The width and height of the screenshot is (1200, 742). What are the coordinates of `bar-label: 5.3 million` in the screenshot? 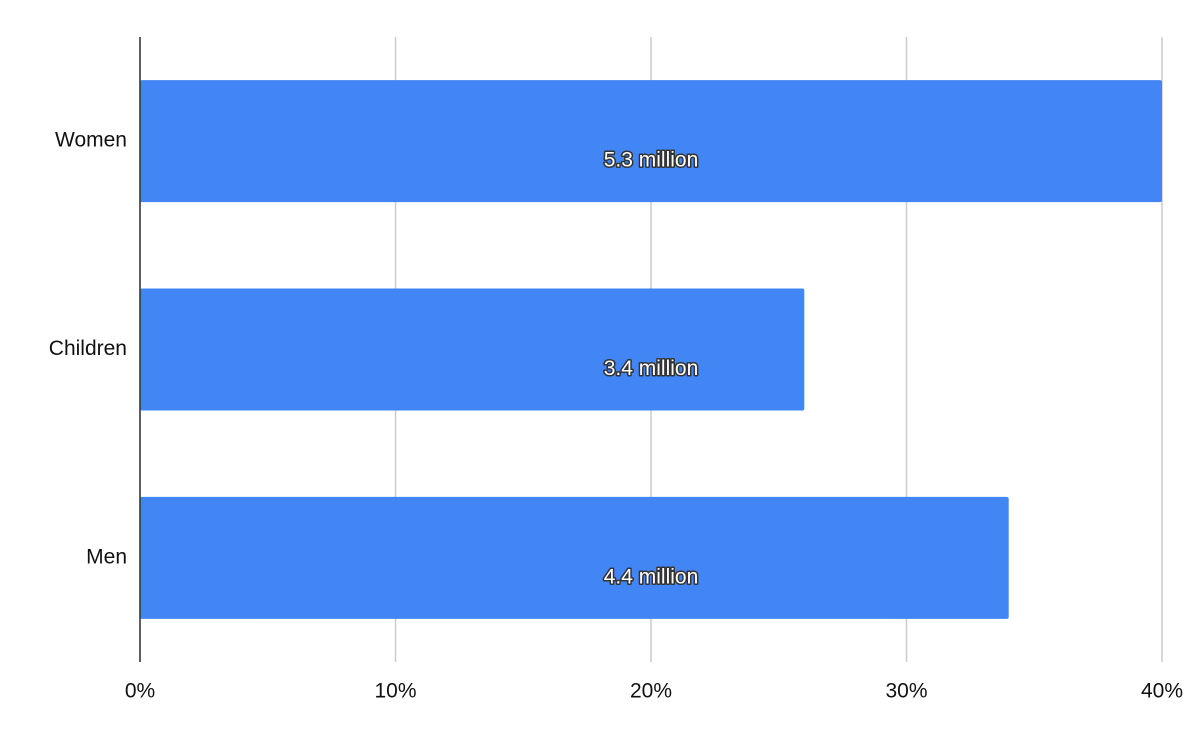 It's located at (651, 160).